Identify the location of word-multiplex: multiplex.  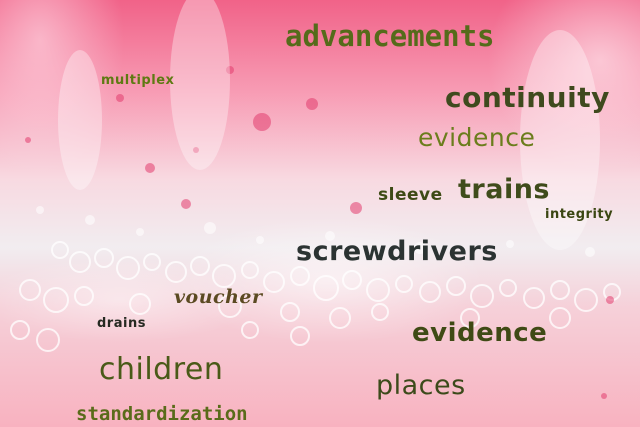
(138, 80).